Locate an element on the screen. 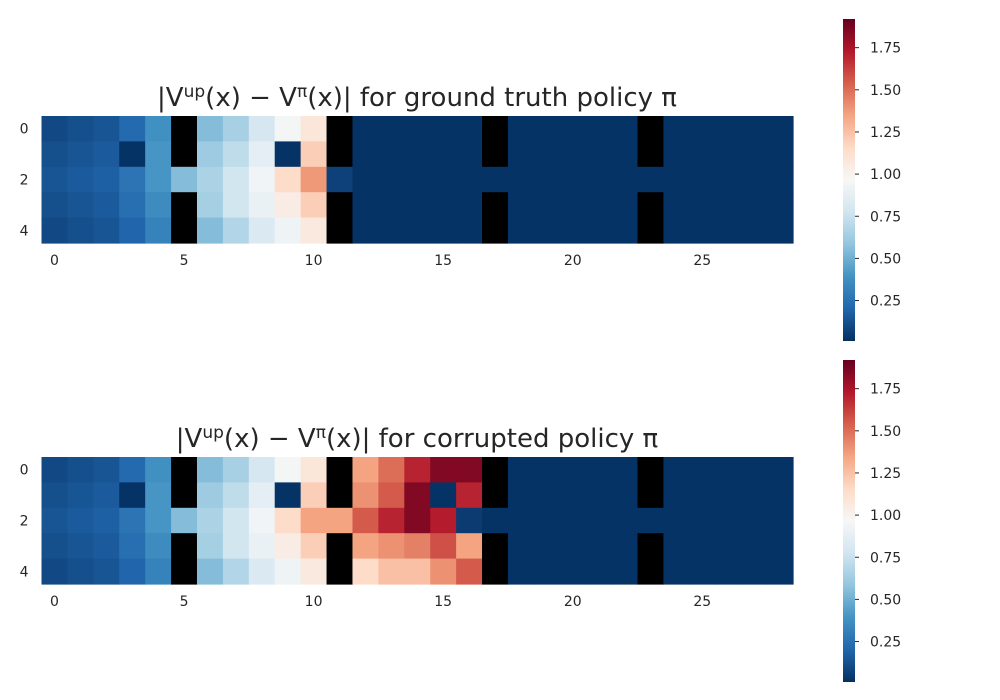 The width and height of the screenshot is (1000, 700). chart-title: |Vup(x) − Vπ(x)| for corrupted policy π is located at coordinates (417, 438).